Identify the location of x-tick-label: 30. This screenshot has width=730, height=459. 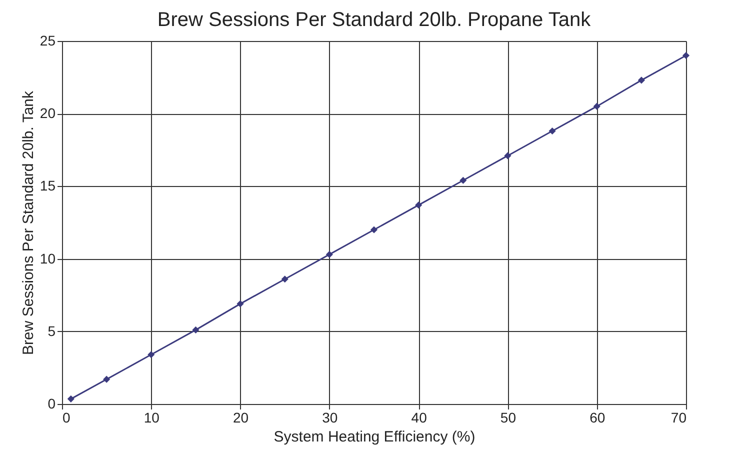
(330, 418).